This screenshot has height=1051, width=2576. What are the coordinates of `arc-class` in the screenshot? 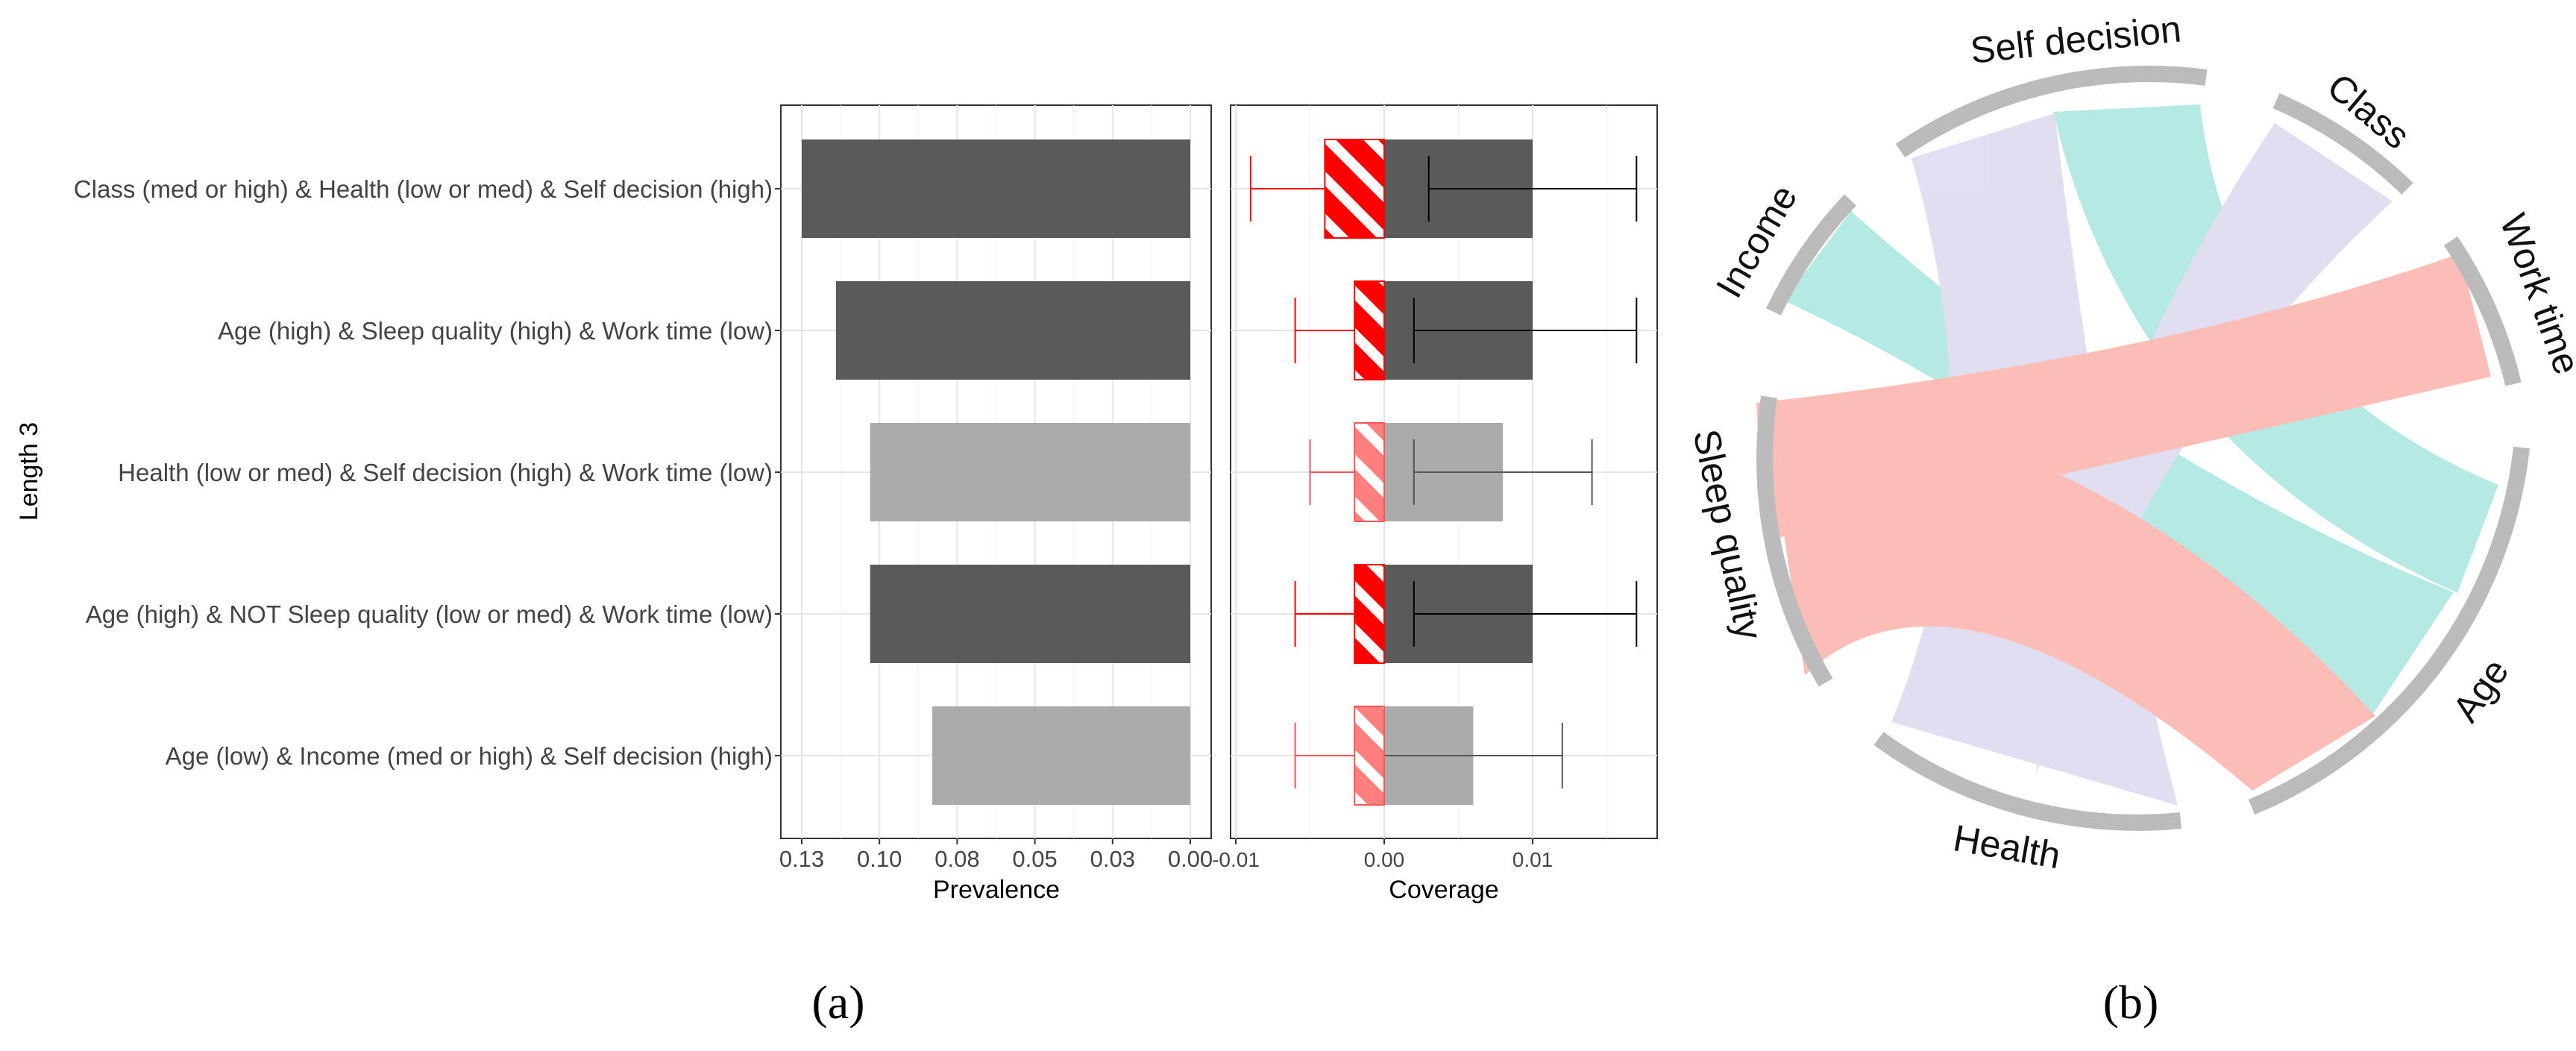 It's located at (2343, 143).